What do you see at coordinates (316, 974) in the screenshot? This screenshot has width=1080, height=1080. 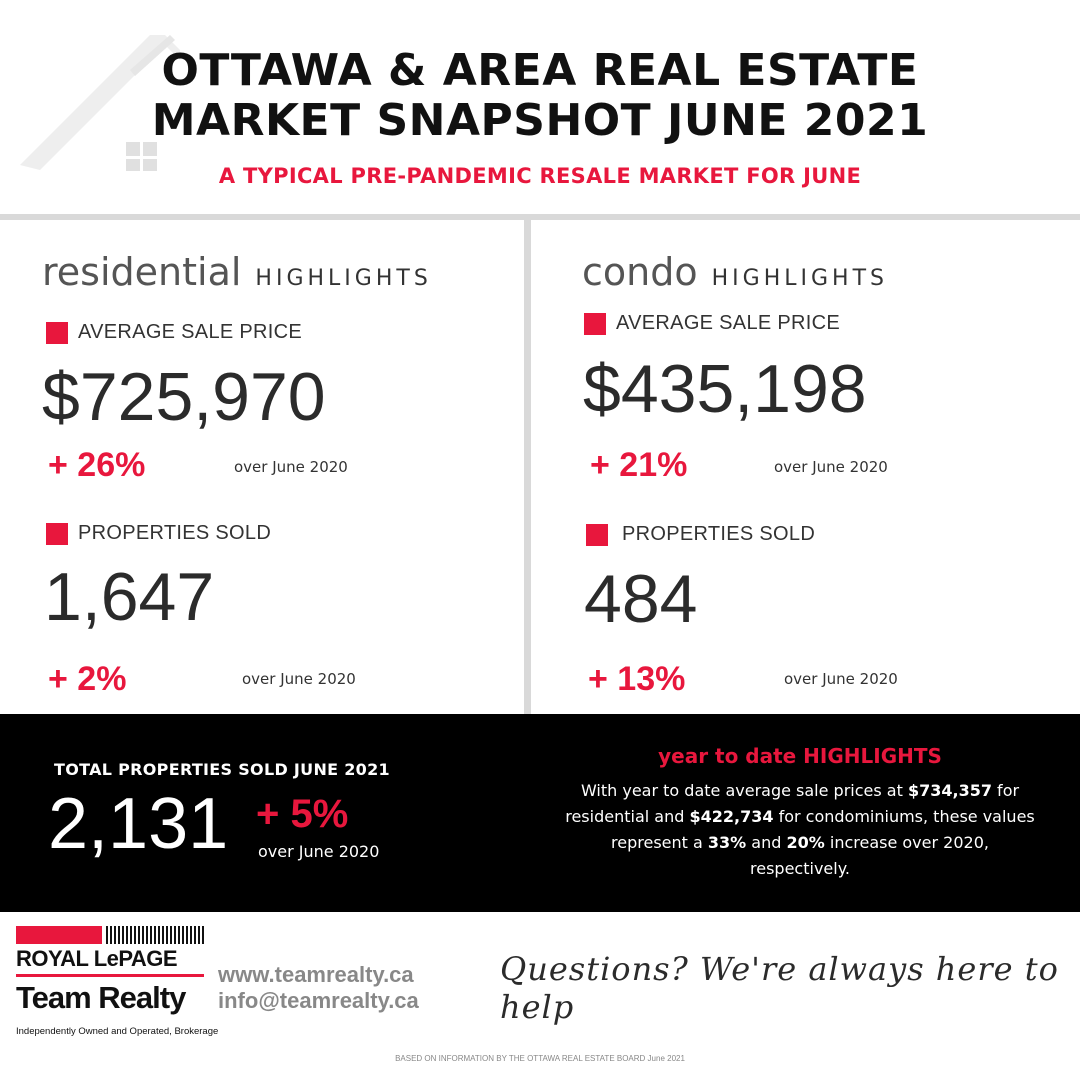 I see `website-link: www.teamrealty.ca` at bounding box center [316, 974].